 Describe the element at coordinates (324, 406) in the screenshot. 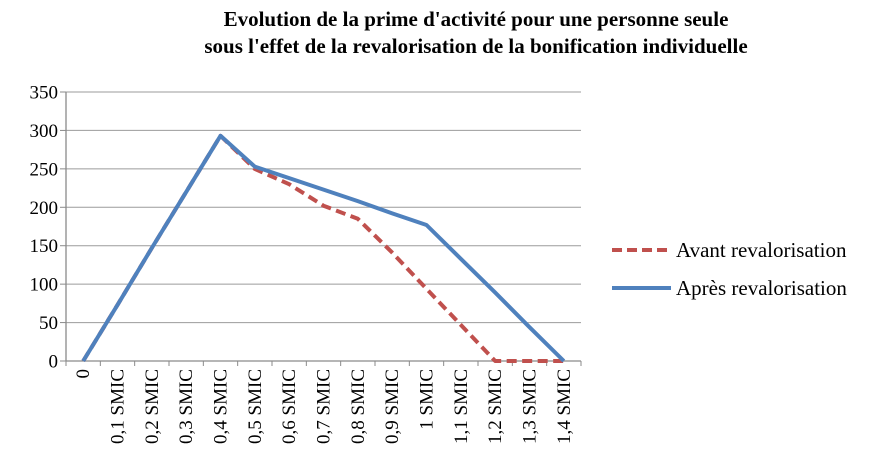

I see `x-axis-label: 0,7 SMIC` at that location.